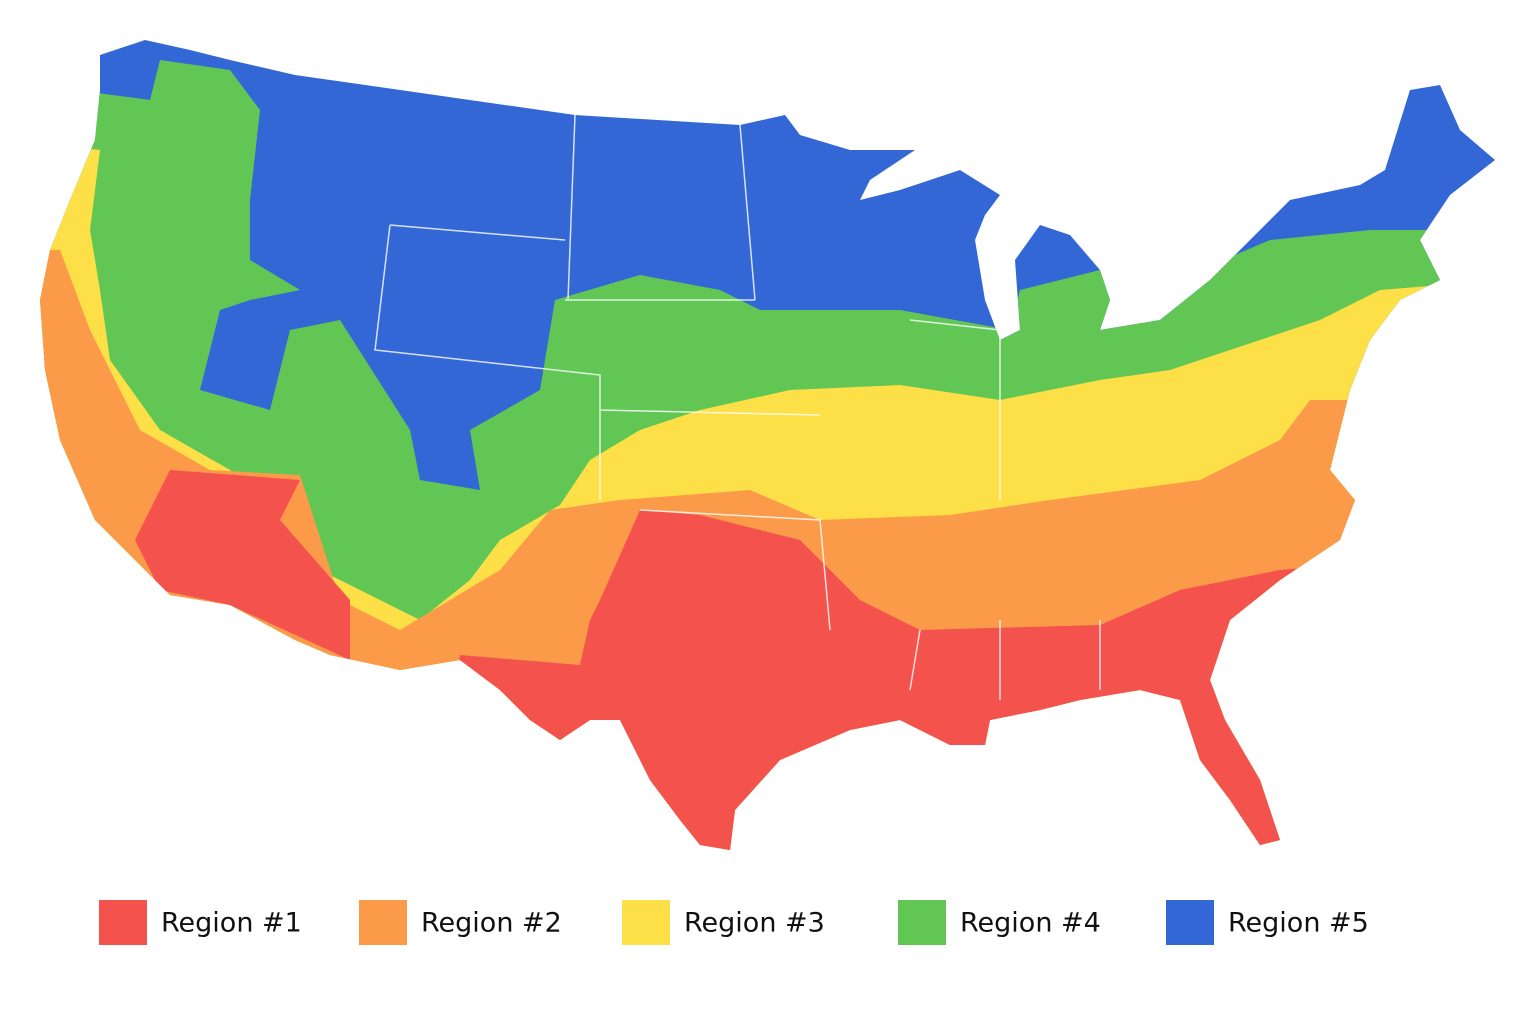 The width and height of the screenshot is (1536, 1024). I want to click on legend-label: Region #1, so click(231, 923).